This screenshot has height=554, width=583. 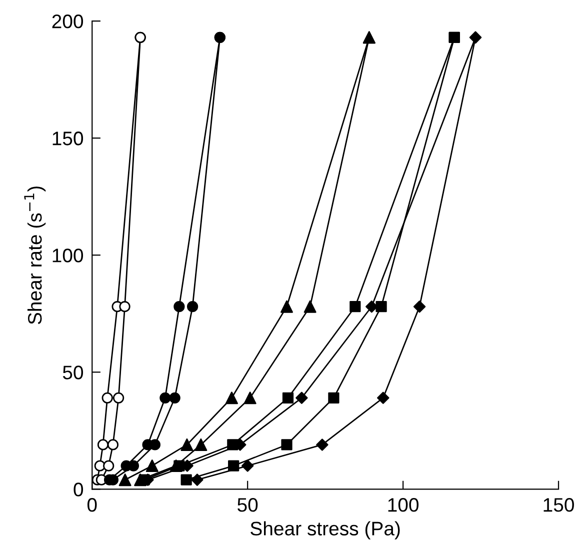 I want to click on x-axis-title: Shear stress (Pa), so click(x=325, y=530).